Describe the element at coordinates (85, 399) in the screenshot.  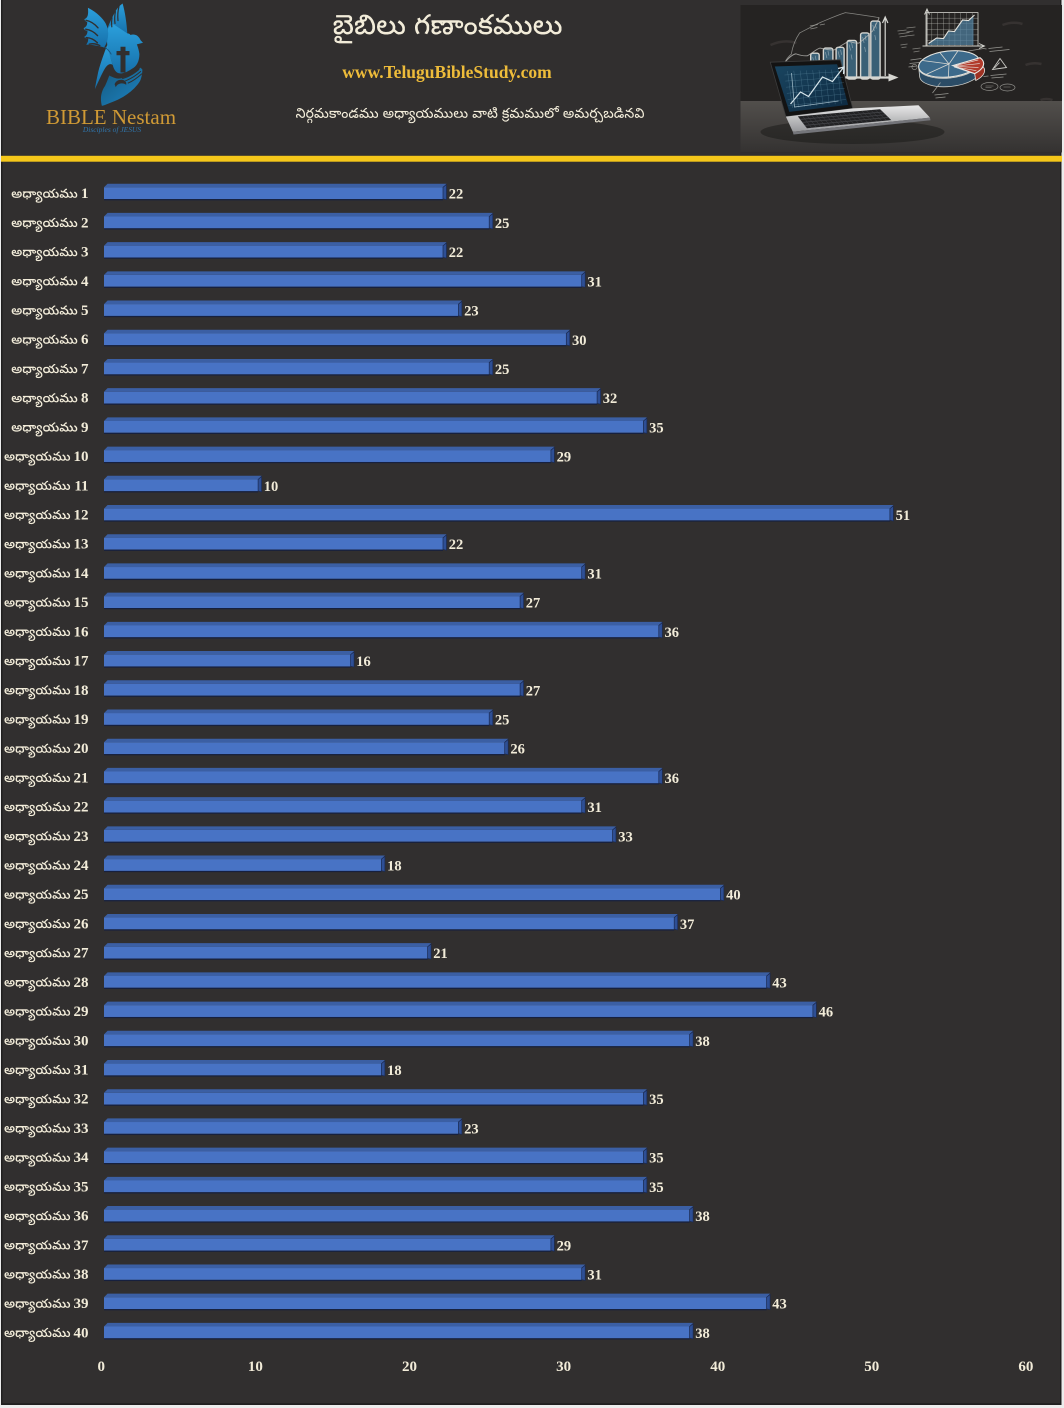
I see `svg-text: 8` at that location.